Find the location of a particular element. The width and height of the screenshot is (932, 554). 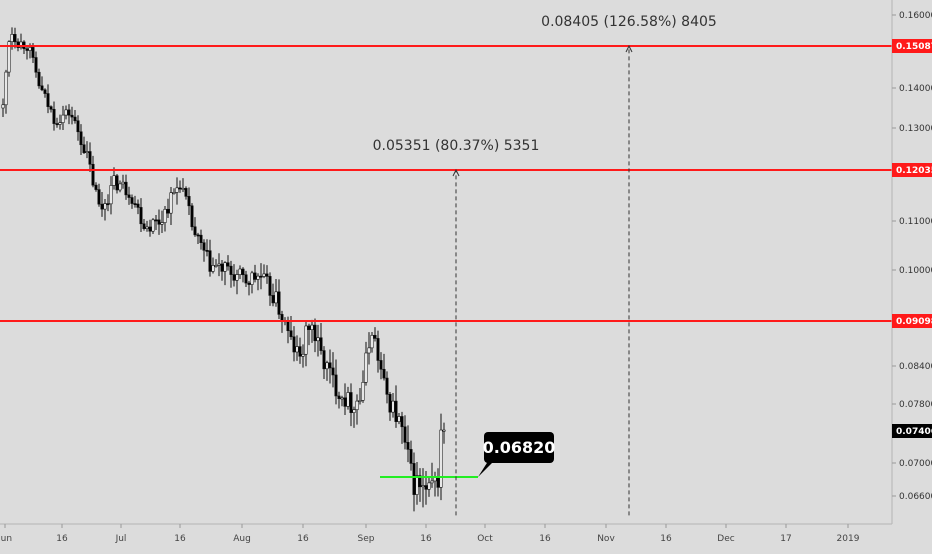

x-tick-label: 2019 is located at coordinates (848, 539).